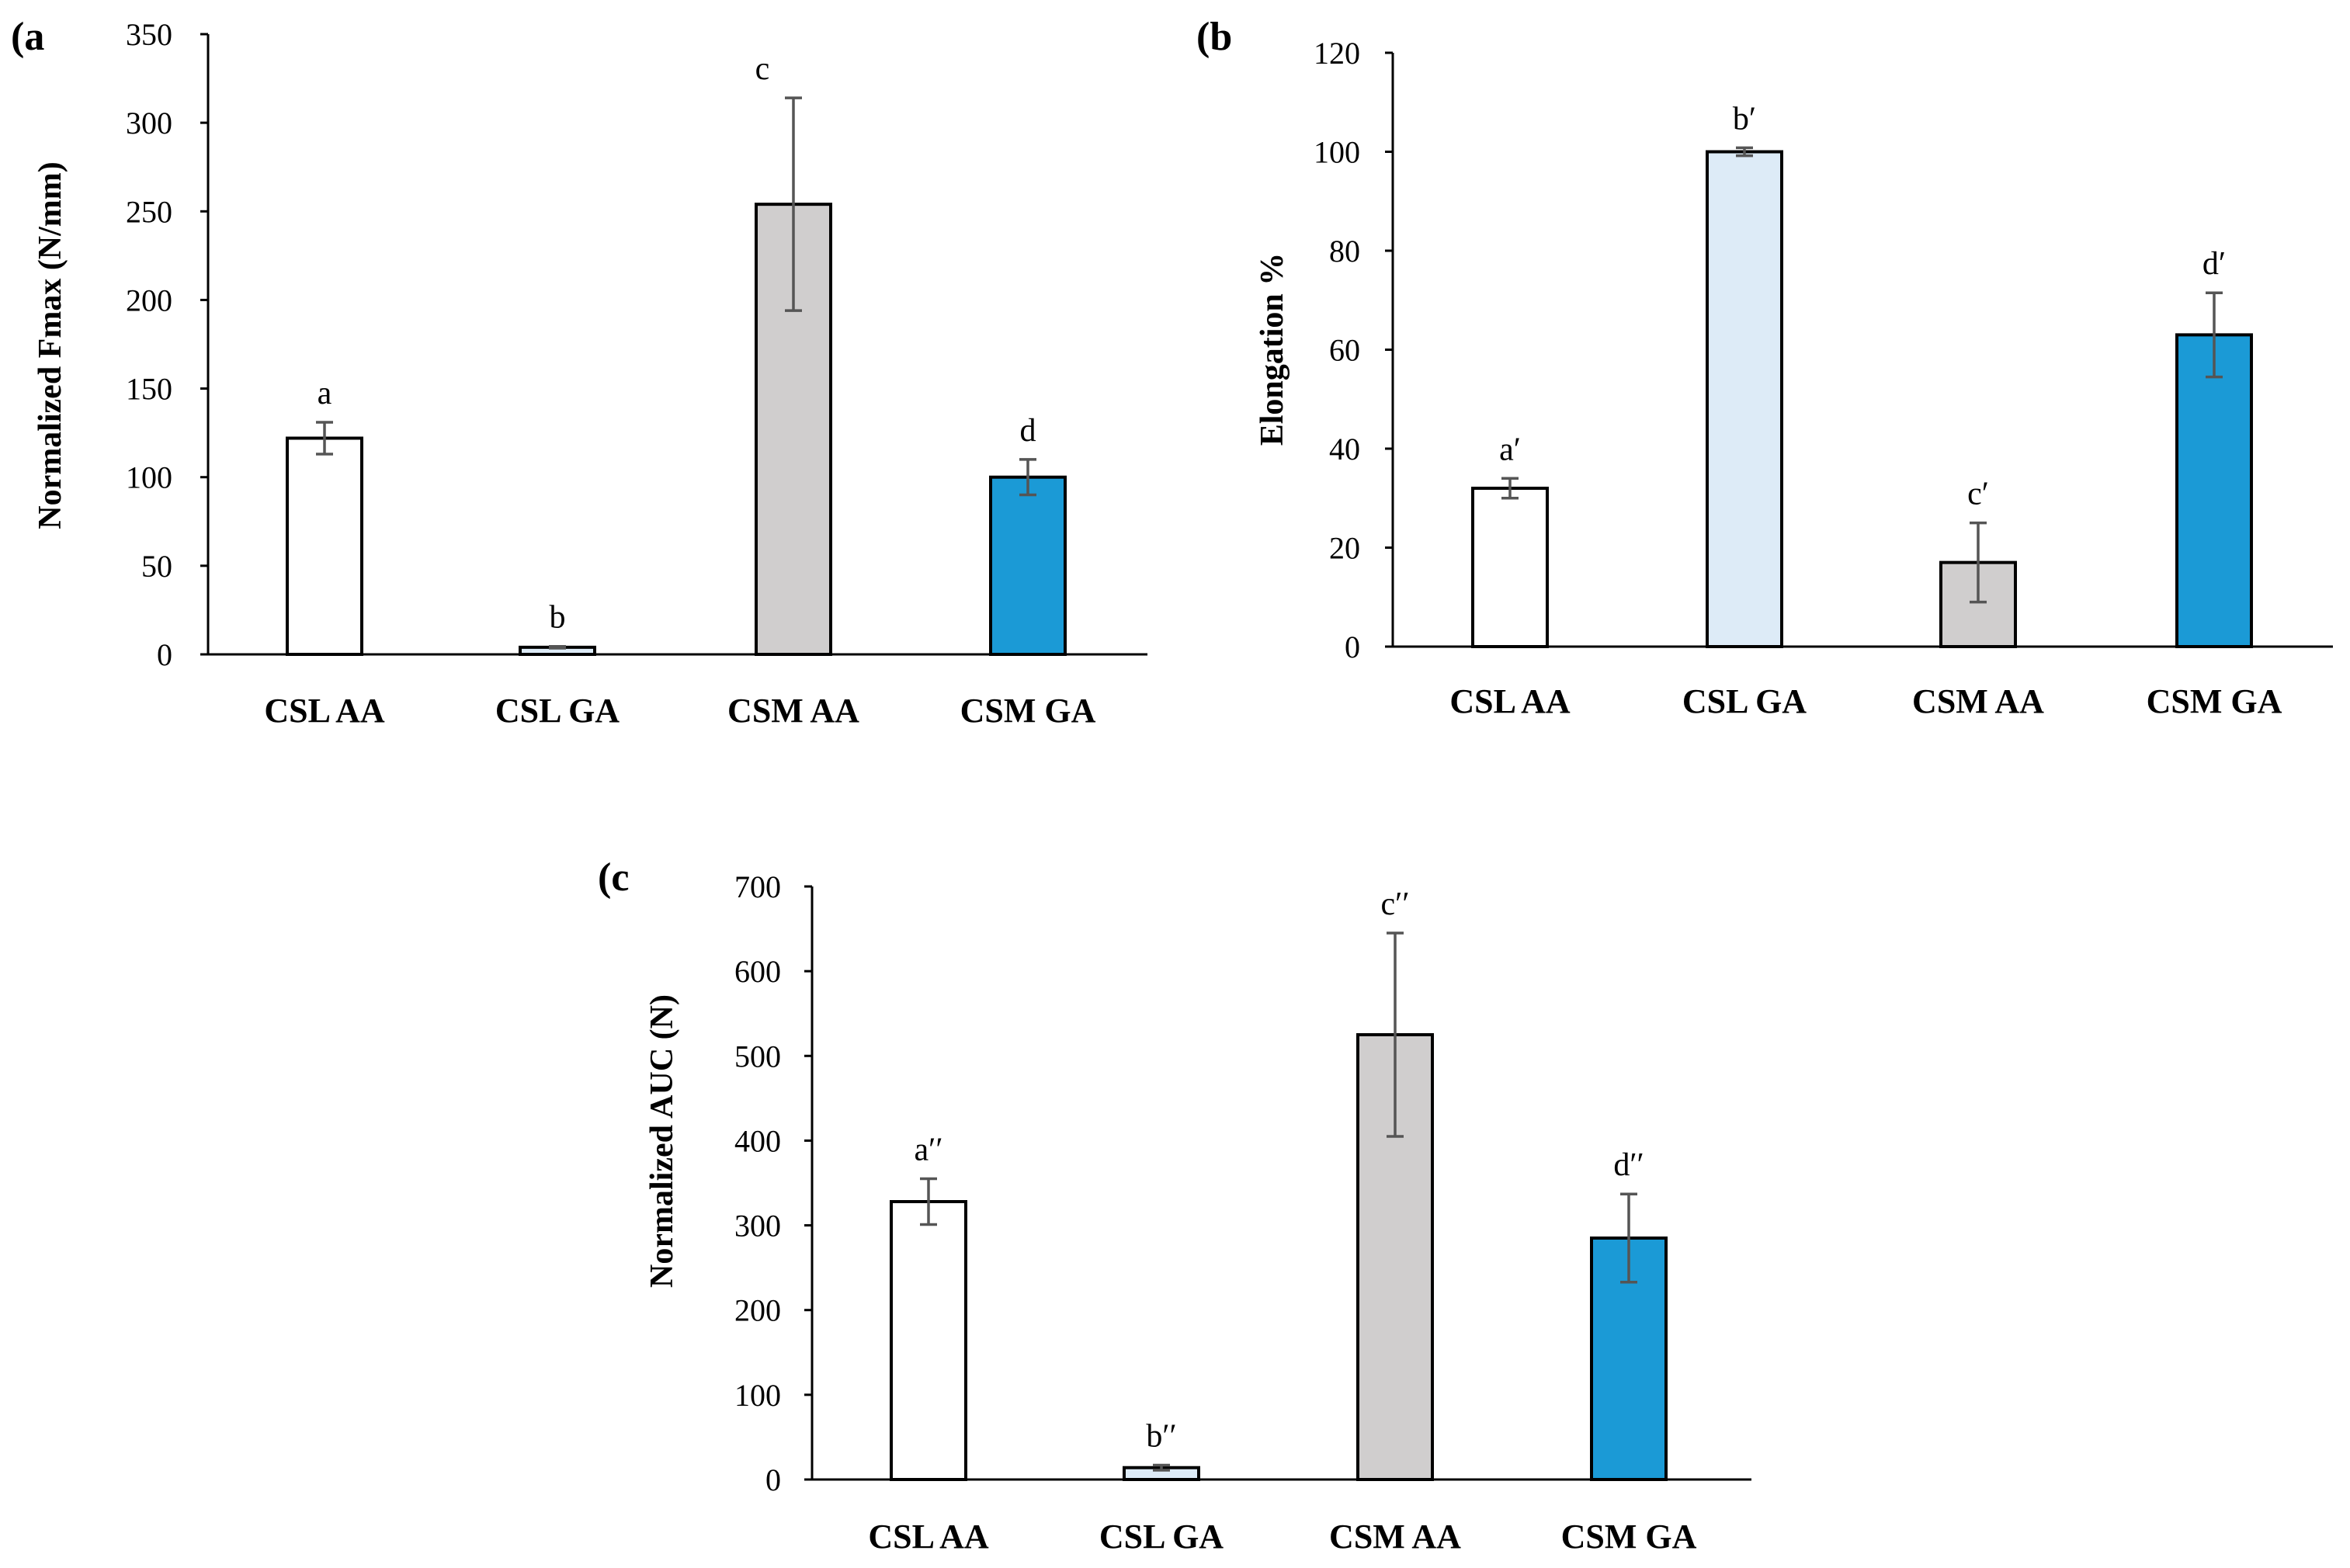 This screenshot has width=2350, height=1568. What do you see at coordinates (557, 711) in the screenshot?
I see `category-label-a-1: CSL GA` at bounding box center [557, 711].